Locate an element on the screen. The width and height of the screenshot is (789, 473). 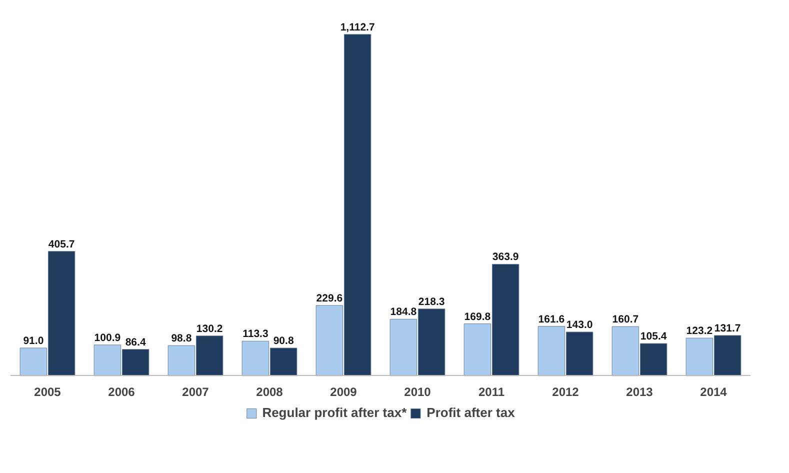
x-tick-label: 2013 is located at coordinates (640, 391).